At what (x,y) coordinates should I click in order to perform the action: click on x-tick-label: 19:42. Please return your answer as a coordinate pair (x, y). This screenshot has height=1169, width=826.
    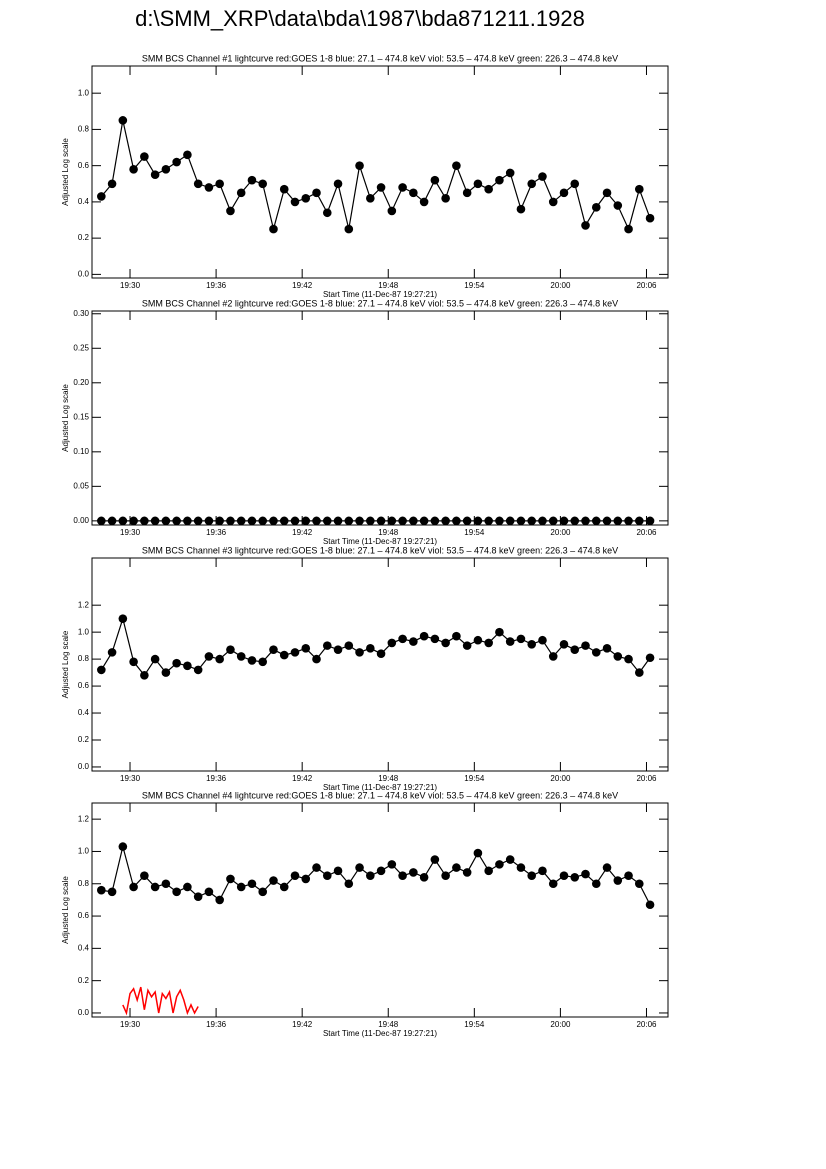
    Looking at the image, I should click on (302, 1024).